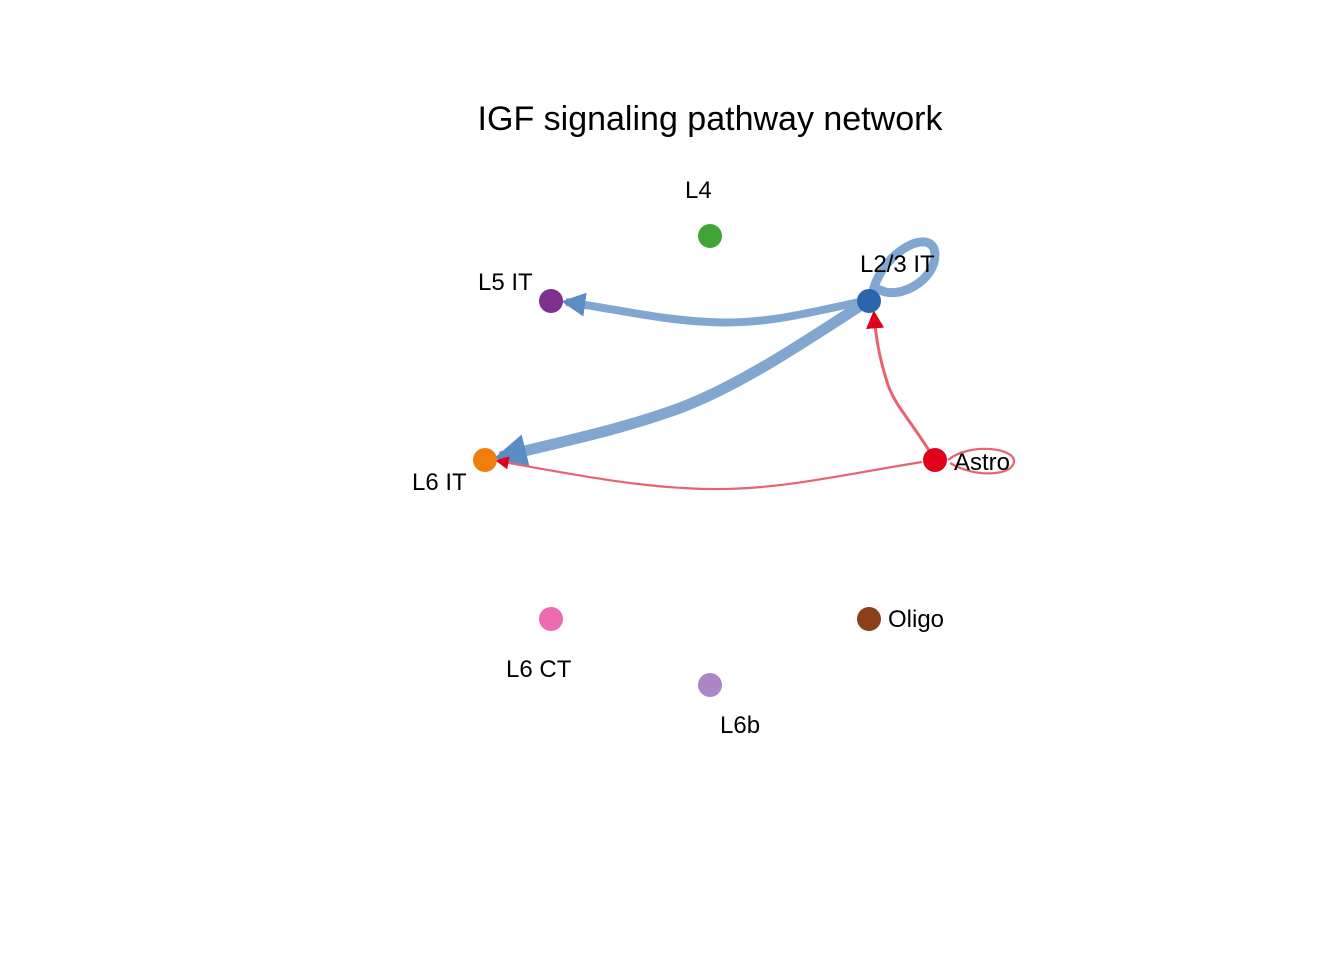 Image resolution: width=1344 pixels, height=960 pixels. I want to click on edges-layer, so click(754, 364).